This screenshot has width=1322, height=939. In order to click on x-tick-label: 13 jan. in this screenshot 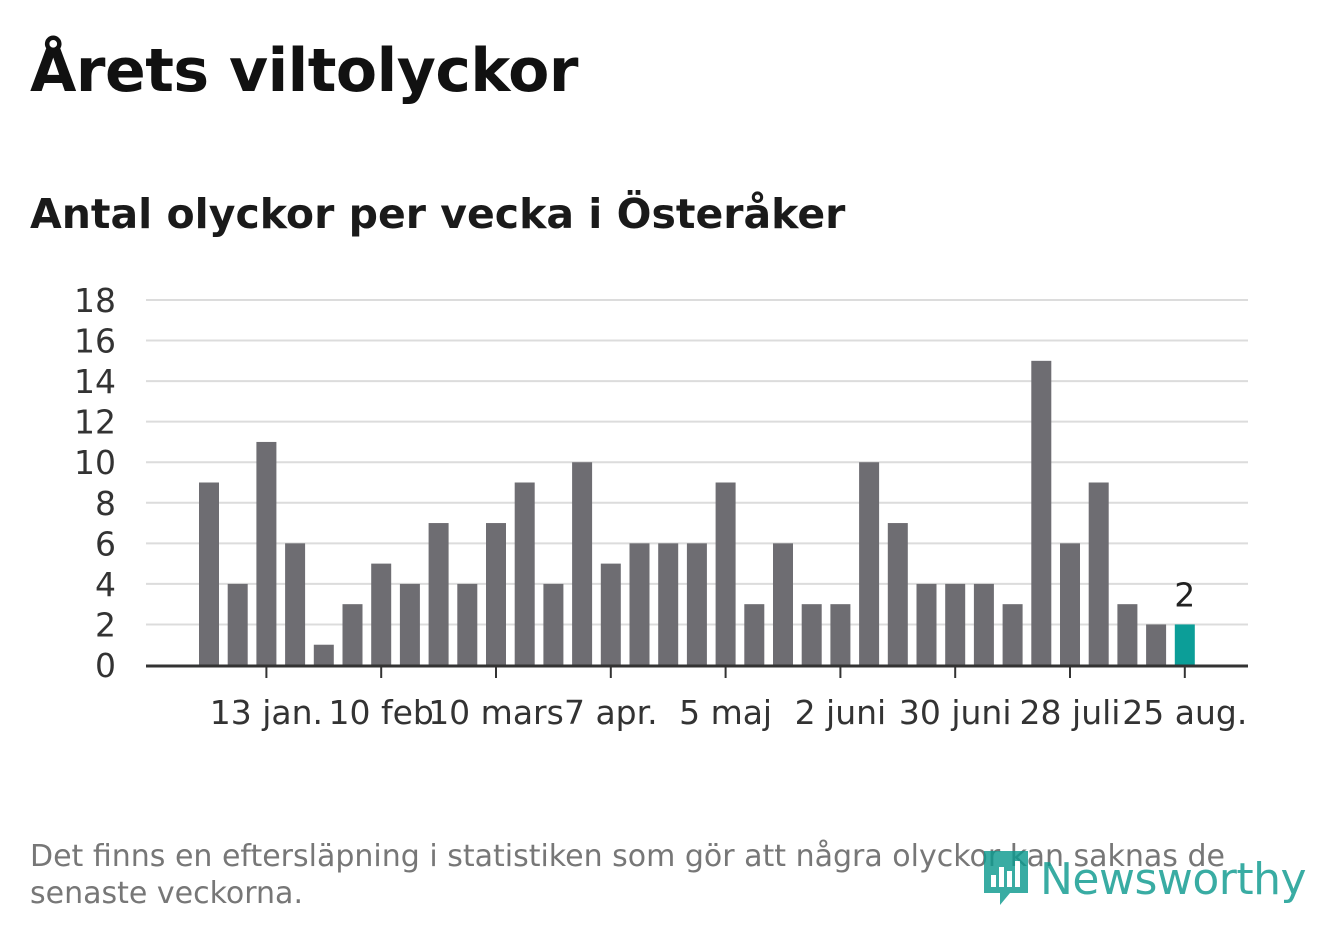, I will do `click(266, 712)`.